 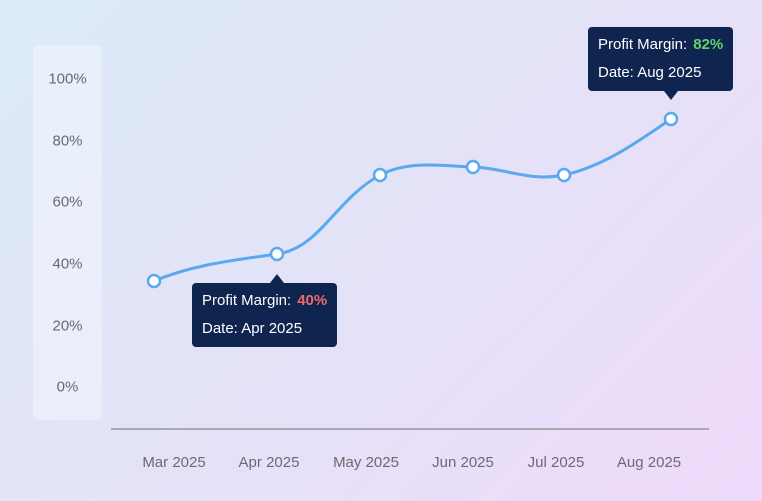 What do you see at coordinates (463, 462) in the screenshot?
I see `x-tick-jun: Jun 2025` at bounding box center [463, 462].